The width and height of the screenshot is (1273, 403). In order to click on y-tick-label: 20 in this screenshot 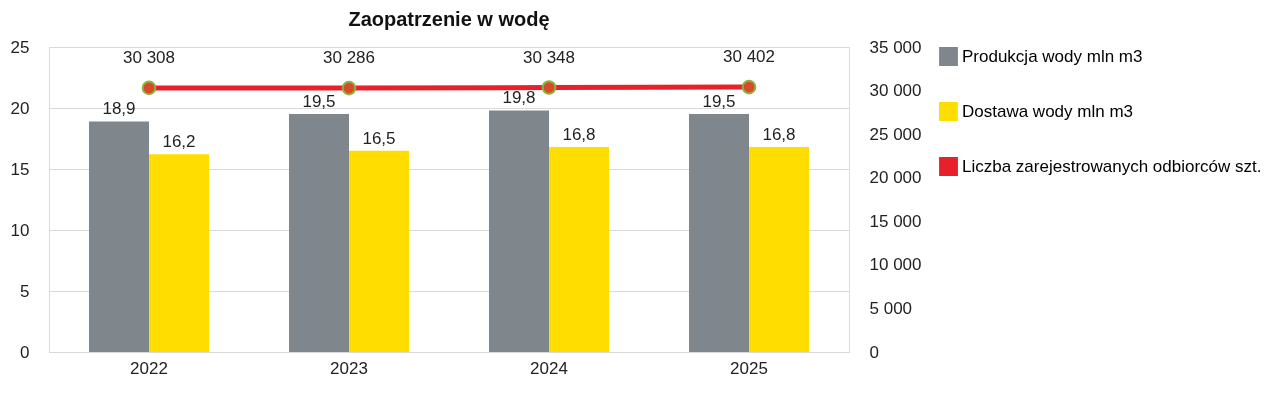, I will do `click(20, 108)`.